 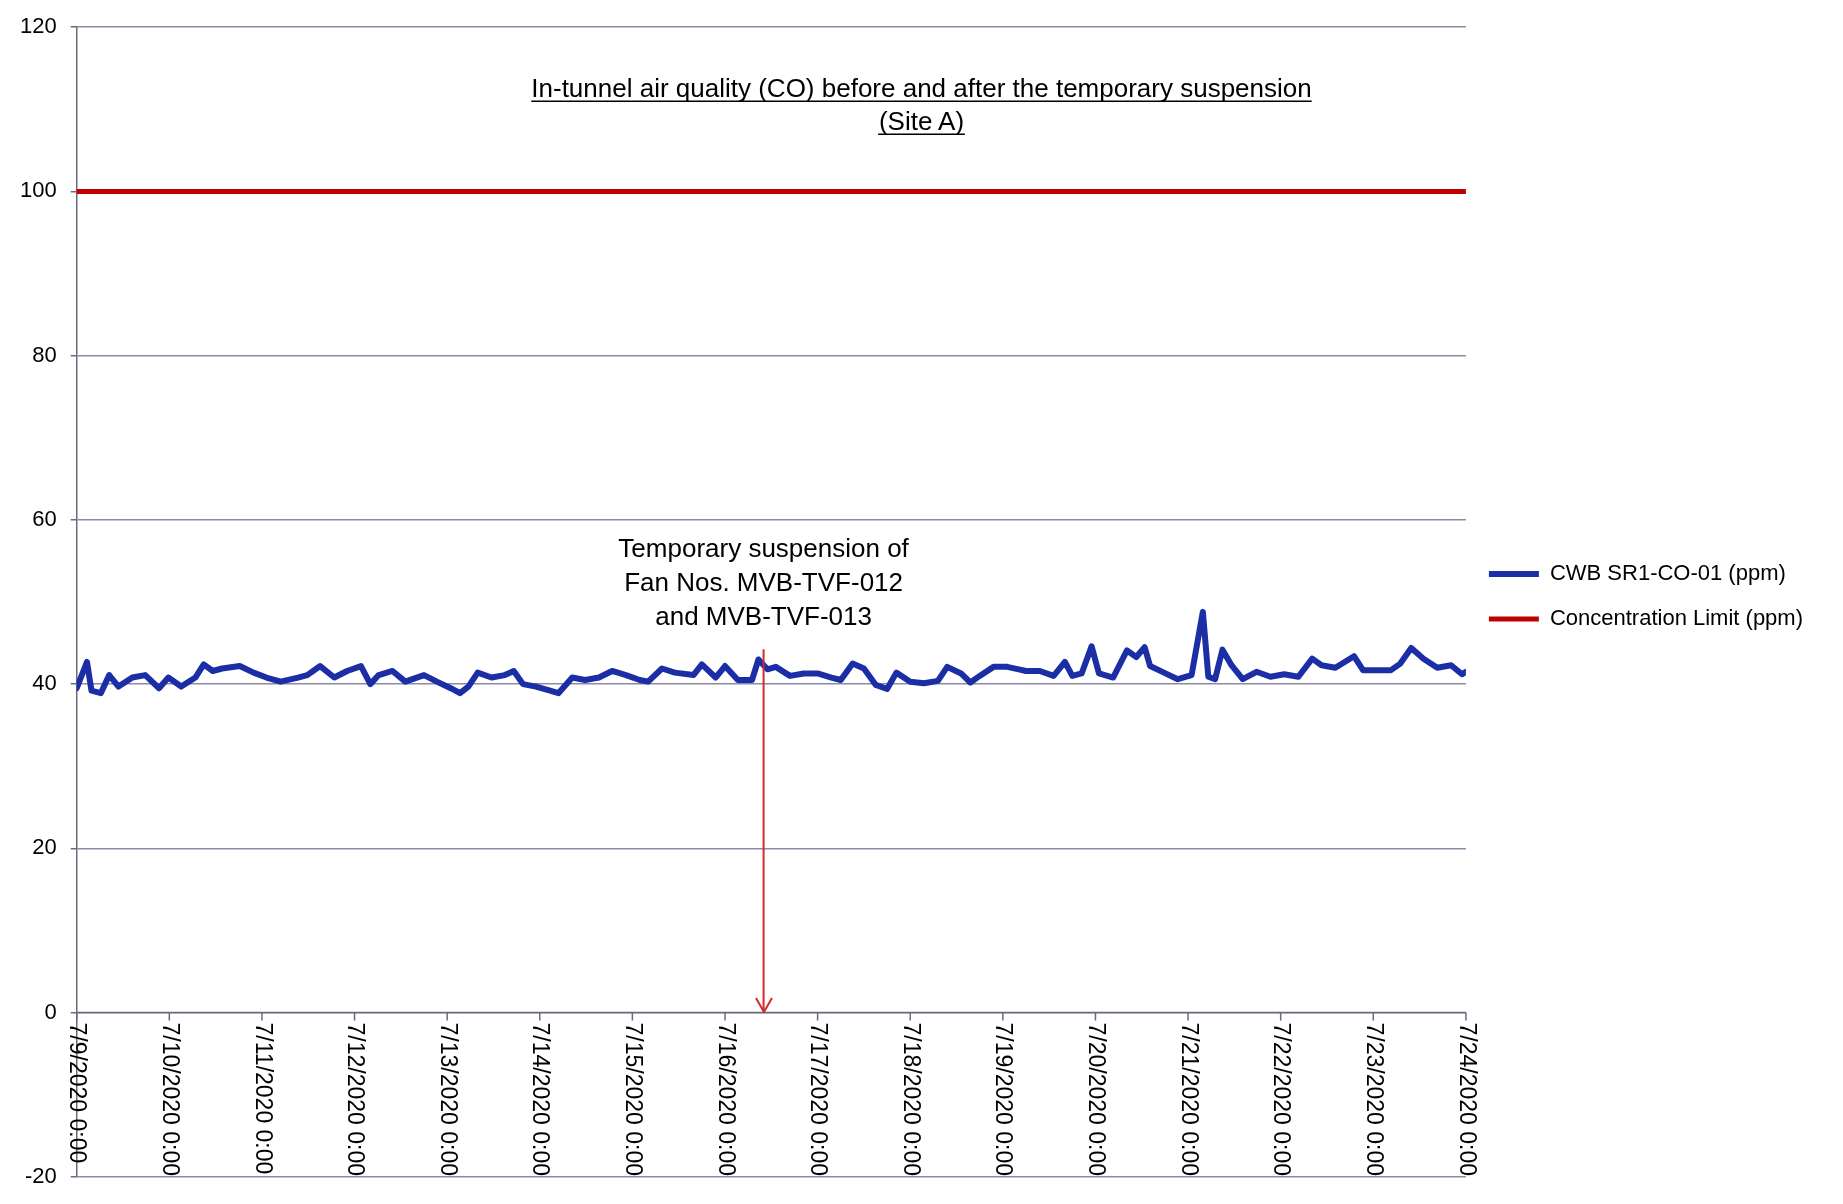 I want to click on x-tick-label: 7/10/2020 0:00, so click(x=170, y=1099).